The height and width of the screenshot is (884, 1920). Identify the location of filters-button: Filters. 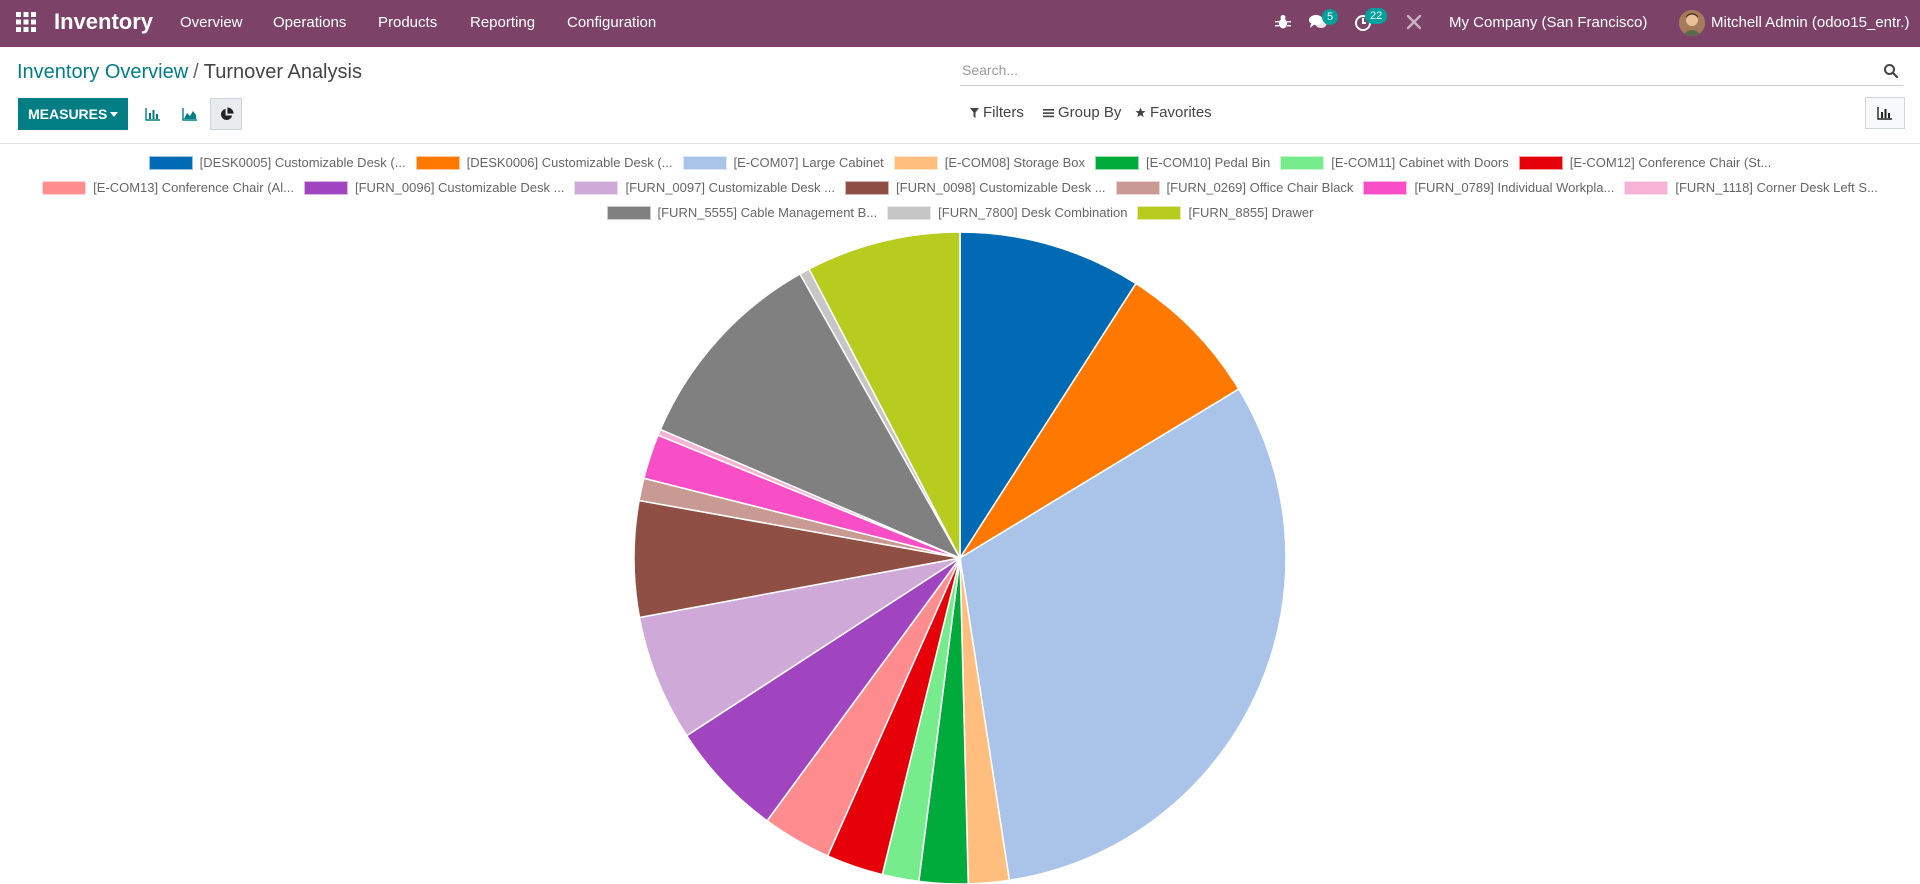
(997, 112).